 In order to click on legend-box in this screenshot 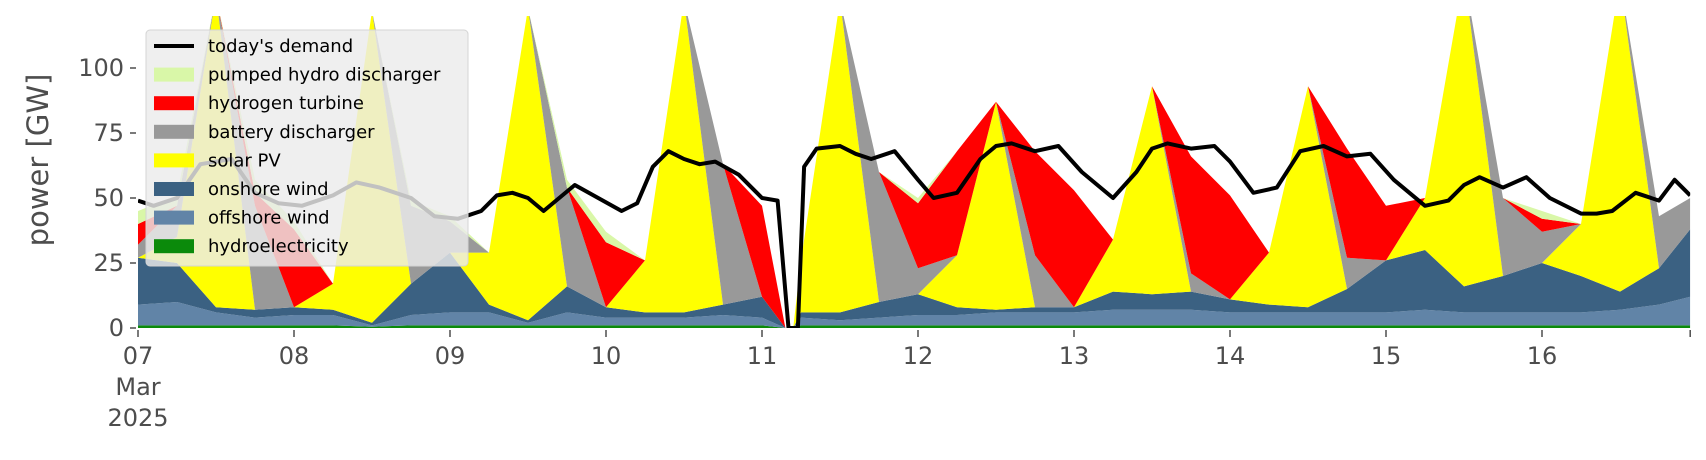, I will do `click(307, 148)`.